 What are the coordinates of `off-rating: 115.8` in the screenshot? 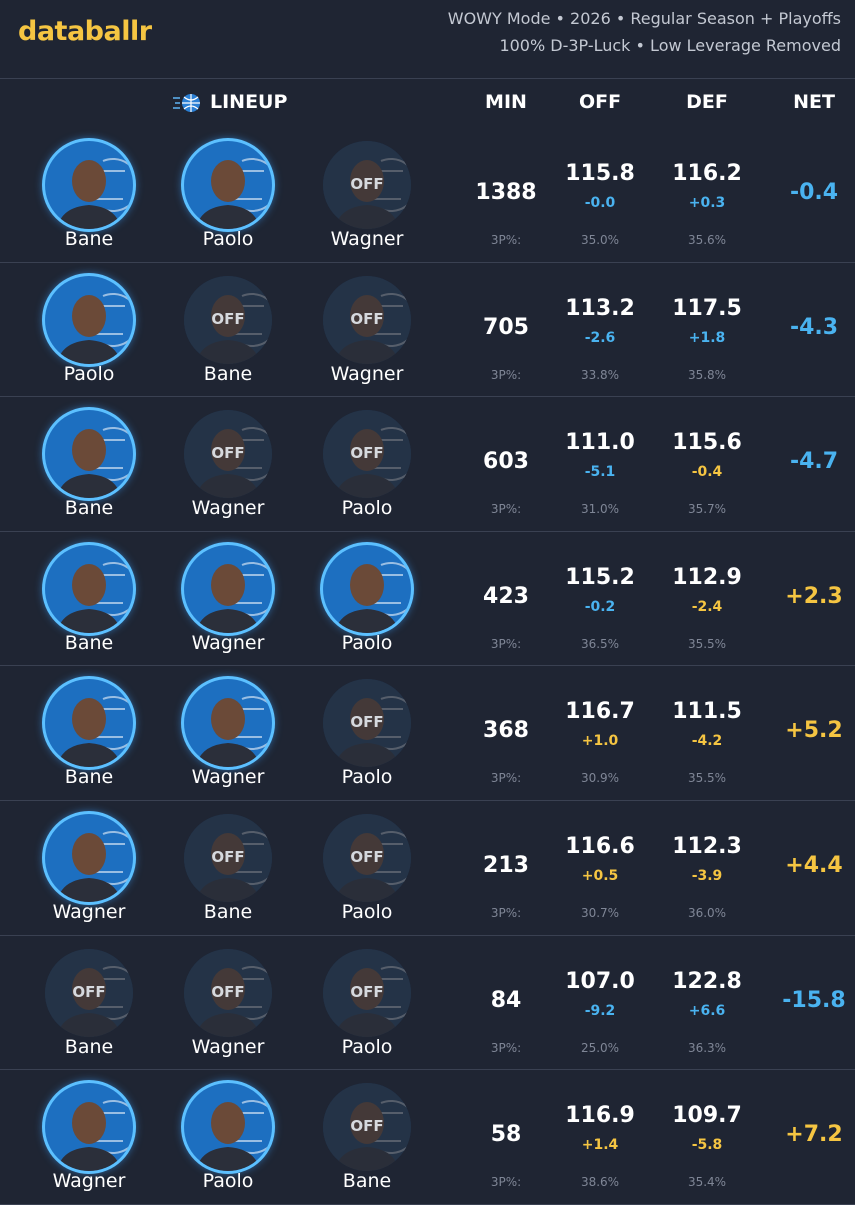 It's located at (600, 173).